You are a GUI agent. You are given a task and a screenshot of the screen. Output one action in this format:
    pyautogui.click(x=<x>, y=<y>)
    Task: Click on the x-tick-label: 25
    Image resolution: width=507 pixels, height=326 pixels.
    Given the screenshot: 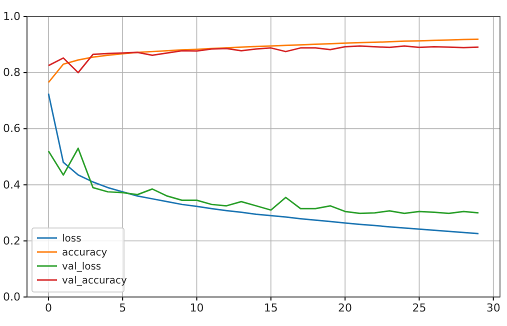 What is the action you would take?
    pyautogui.click(x=419, y=307)
    